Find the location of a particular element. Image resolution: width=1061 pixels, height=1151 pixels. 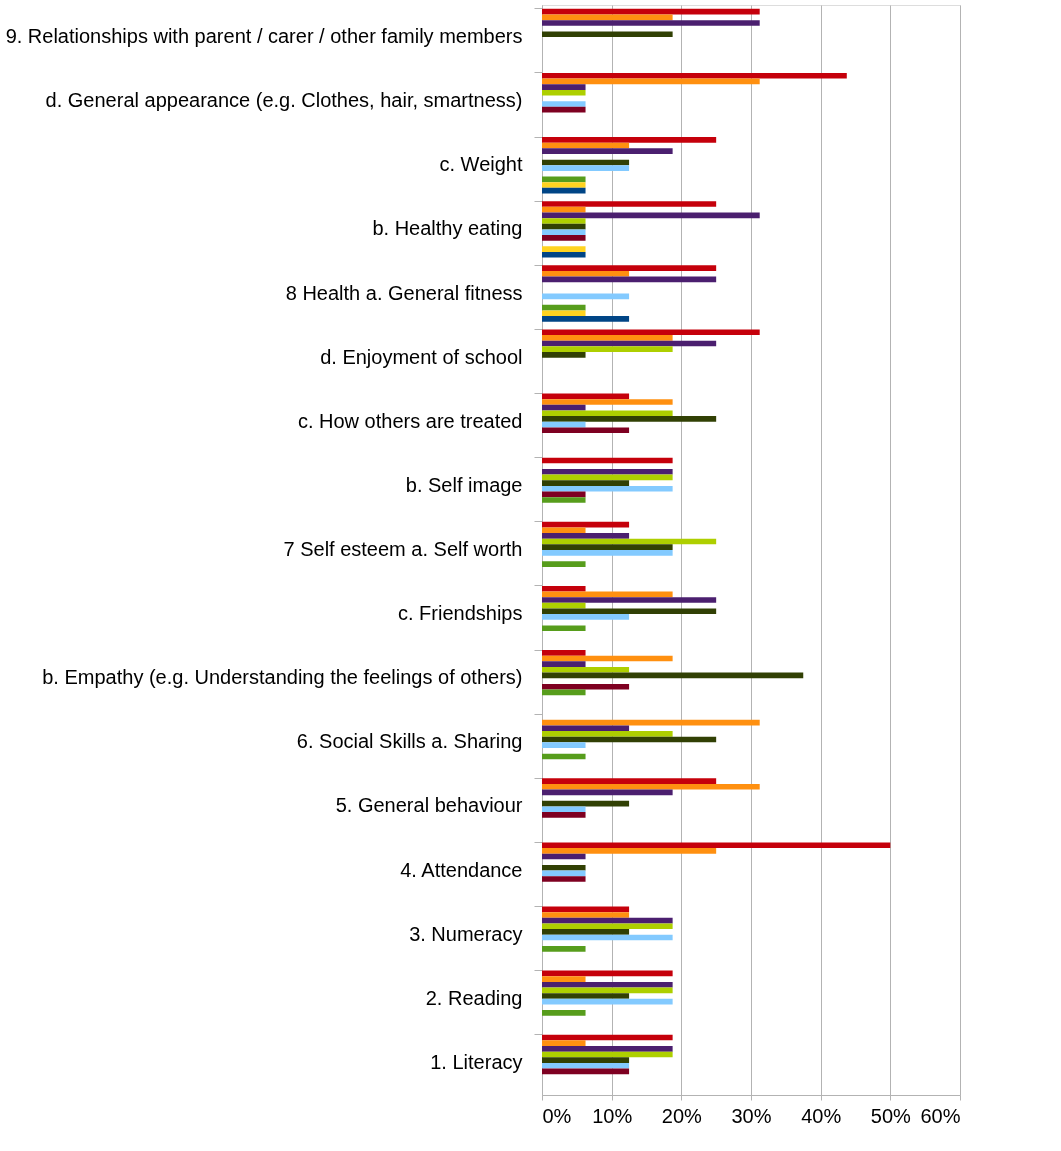

y-tick-label: 4. Attendance is located at coordinates (461, 869).